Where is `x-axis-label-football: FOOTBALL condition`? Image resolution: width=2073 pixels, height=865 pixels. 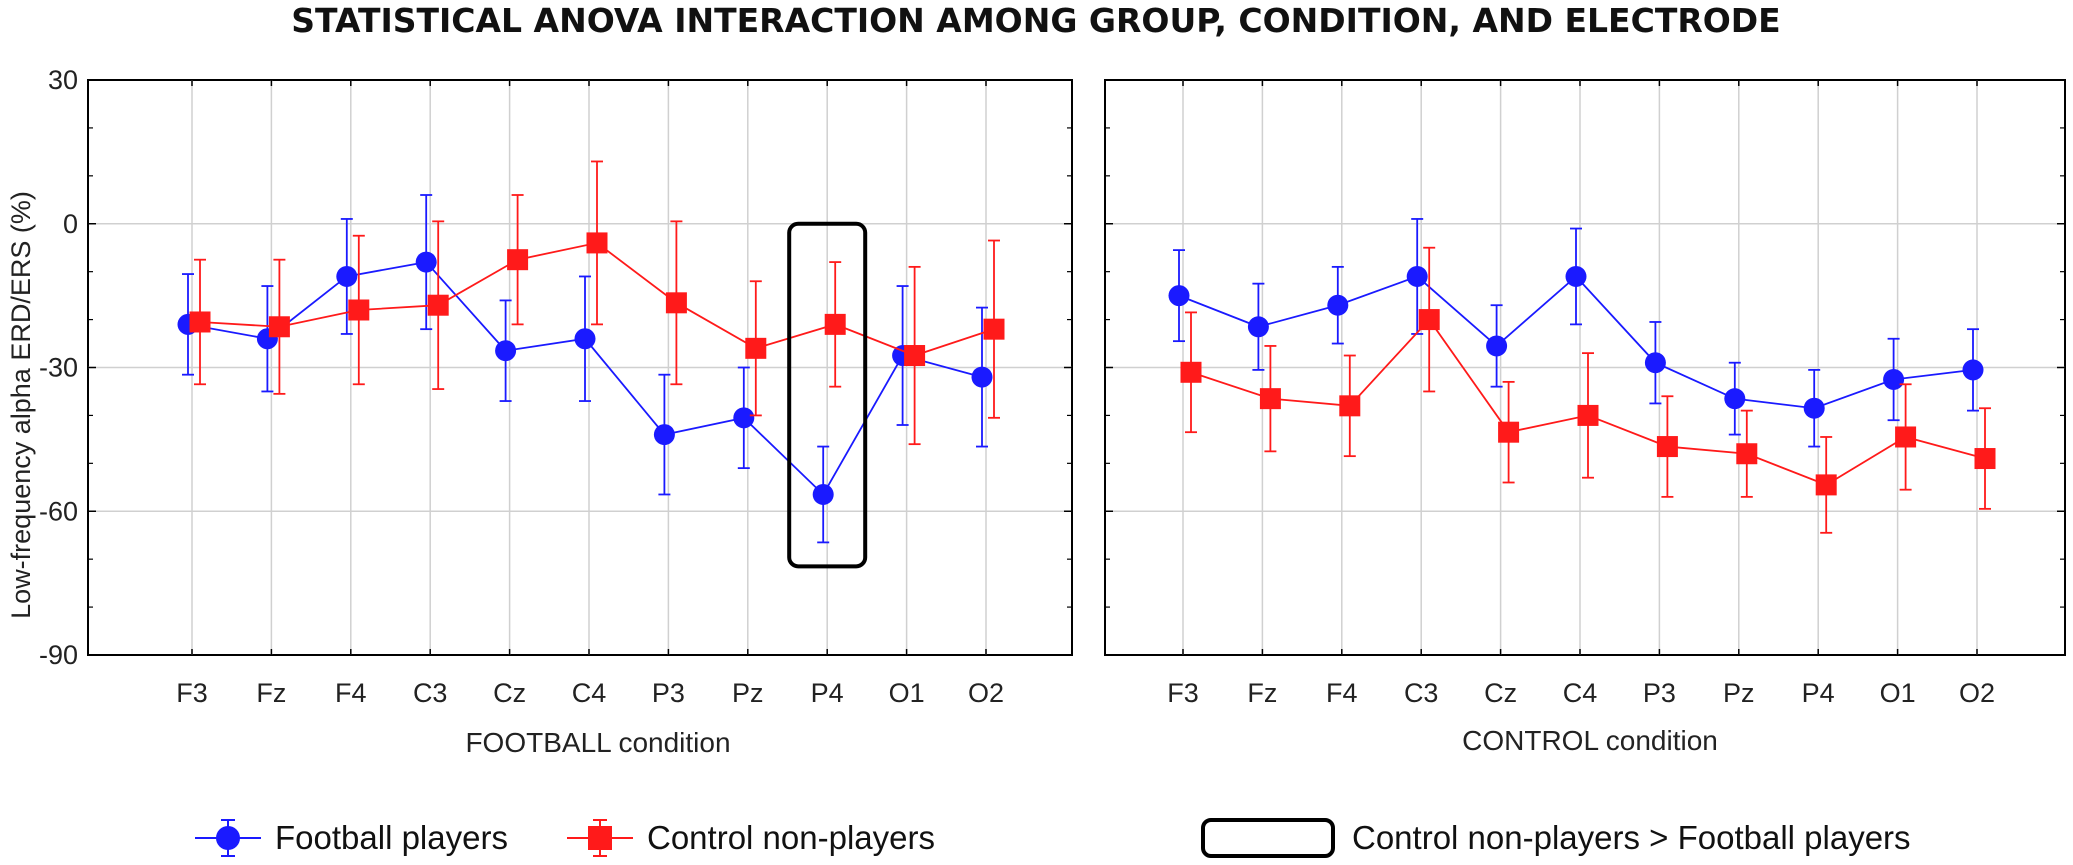
x-axis-label-football: FOOTBALL condition is located at coordinates (597, 742).